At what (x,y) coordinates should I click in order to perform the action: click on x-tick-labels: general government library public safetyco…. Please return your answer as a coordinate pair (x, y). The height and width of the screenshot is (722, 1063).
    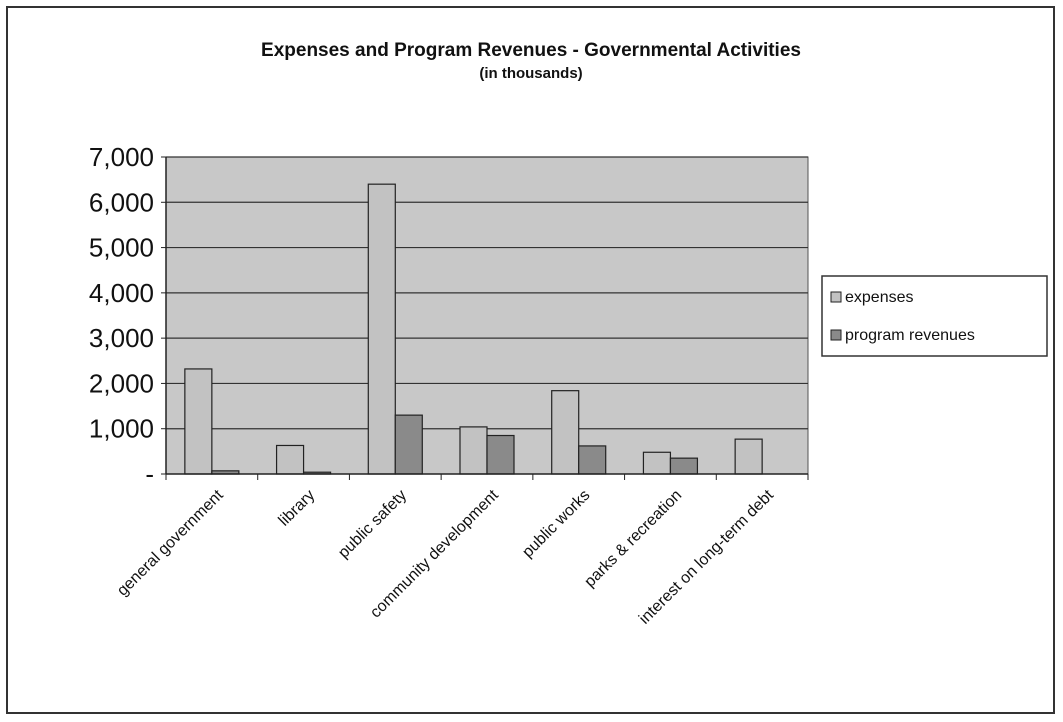
    Looking at the image, I should click on (461, 551).